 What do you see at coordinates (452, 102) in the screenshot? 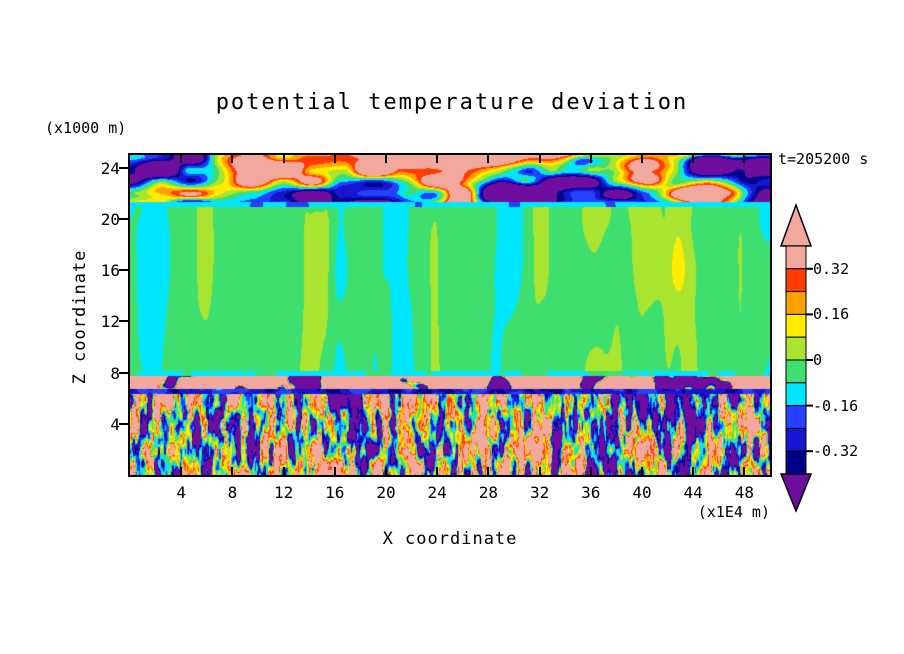
I see `chart-title: potential temperature deviation` at bounding box center [452, 102].